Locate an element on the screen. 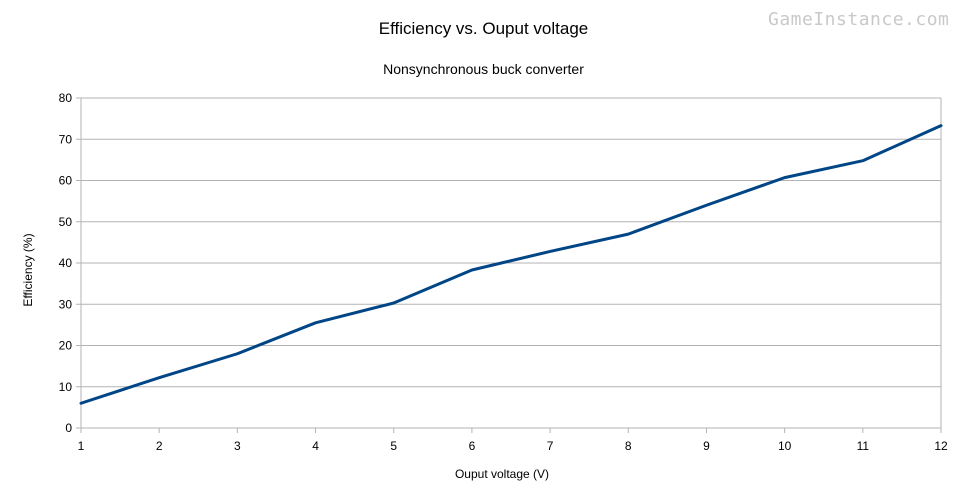 The image size is (967, 500). x-tick-label: 8 is located at coordinates (628, 446).